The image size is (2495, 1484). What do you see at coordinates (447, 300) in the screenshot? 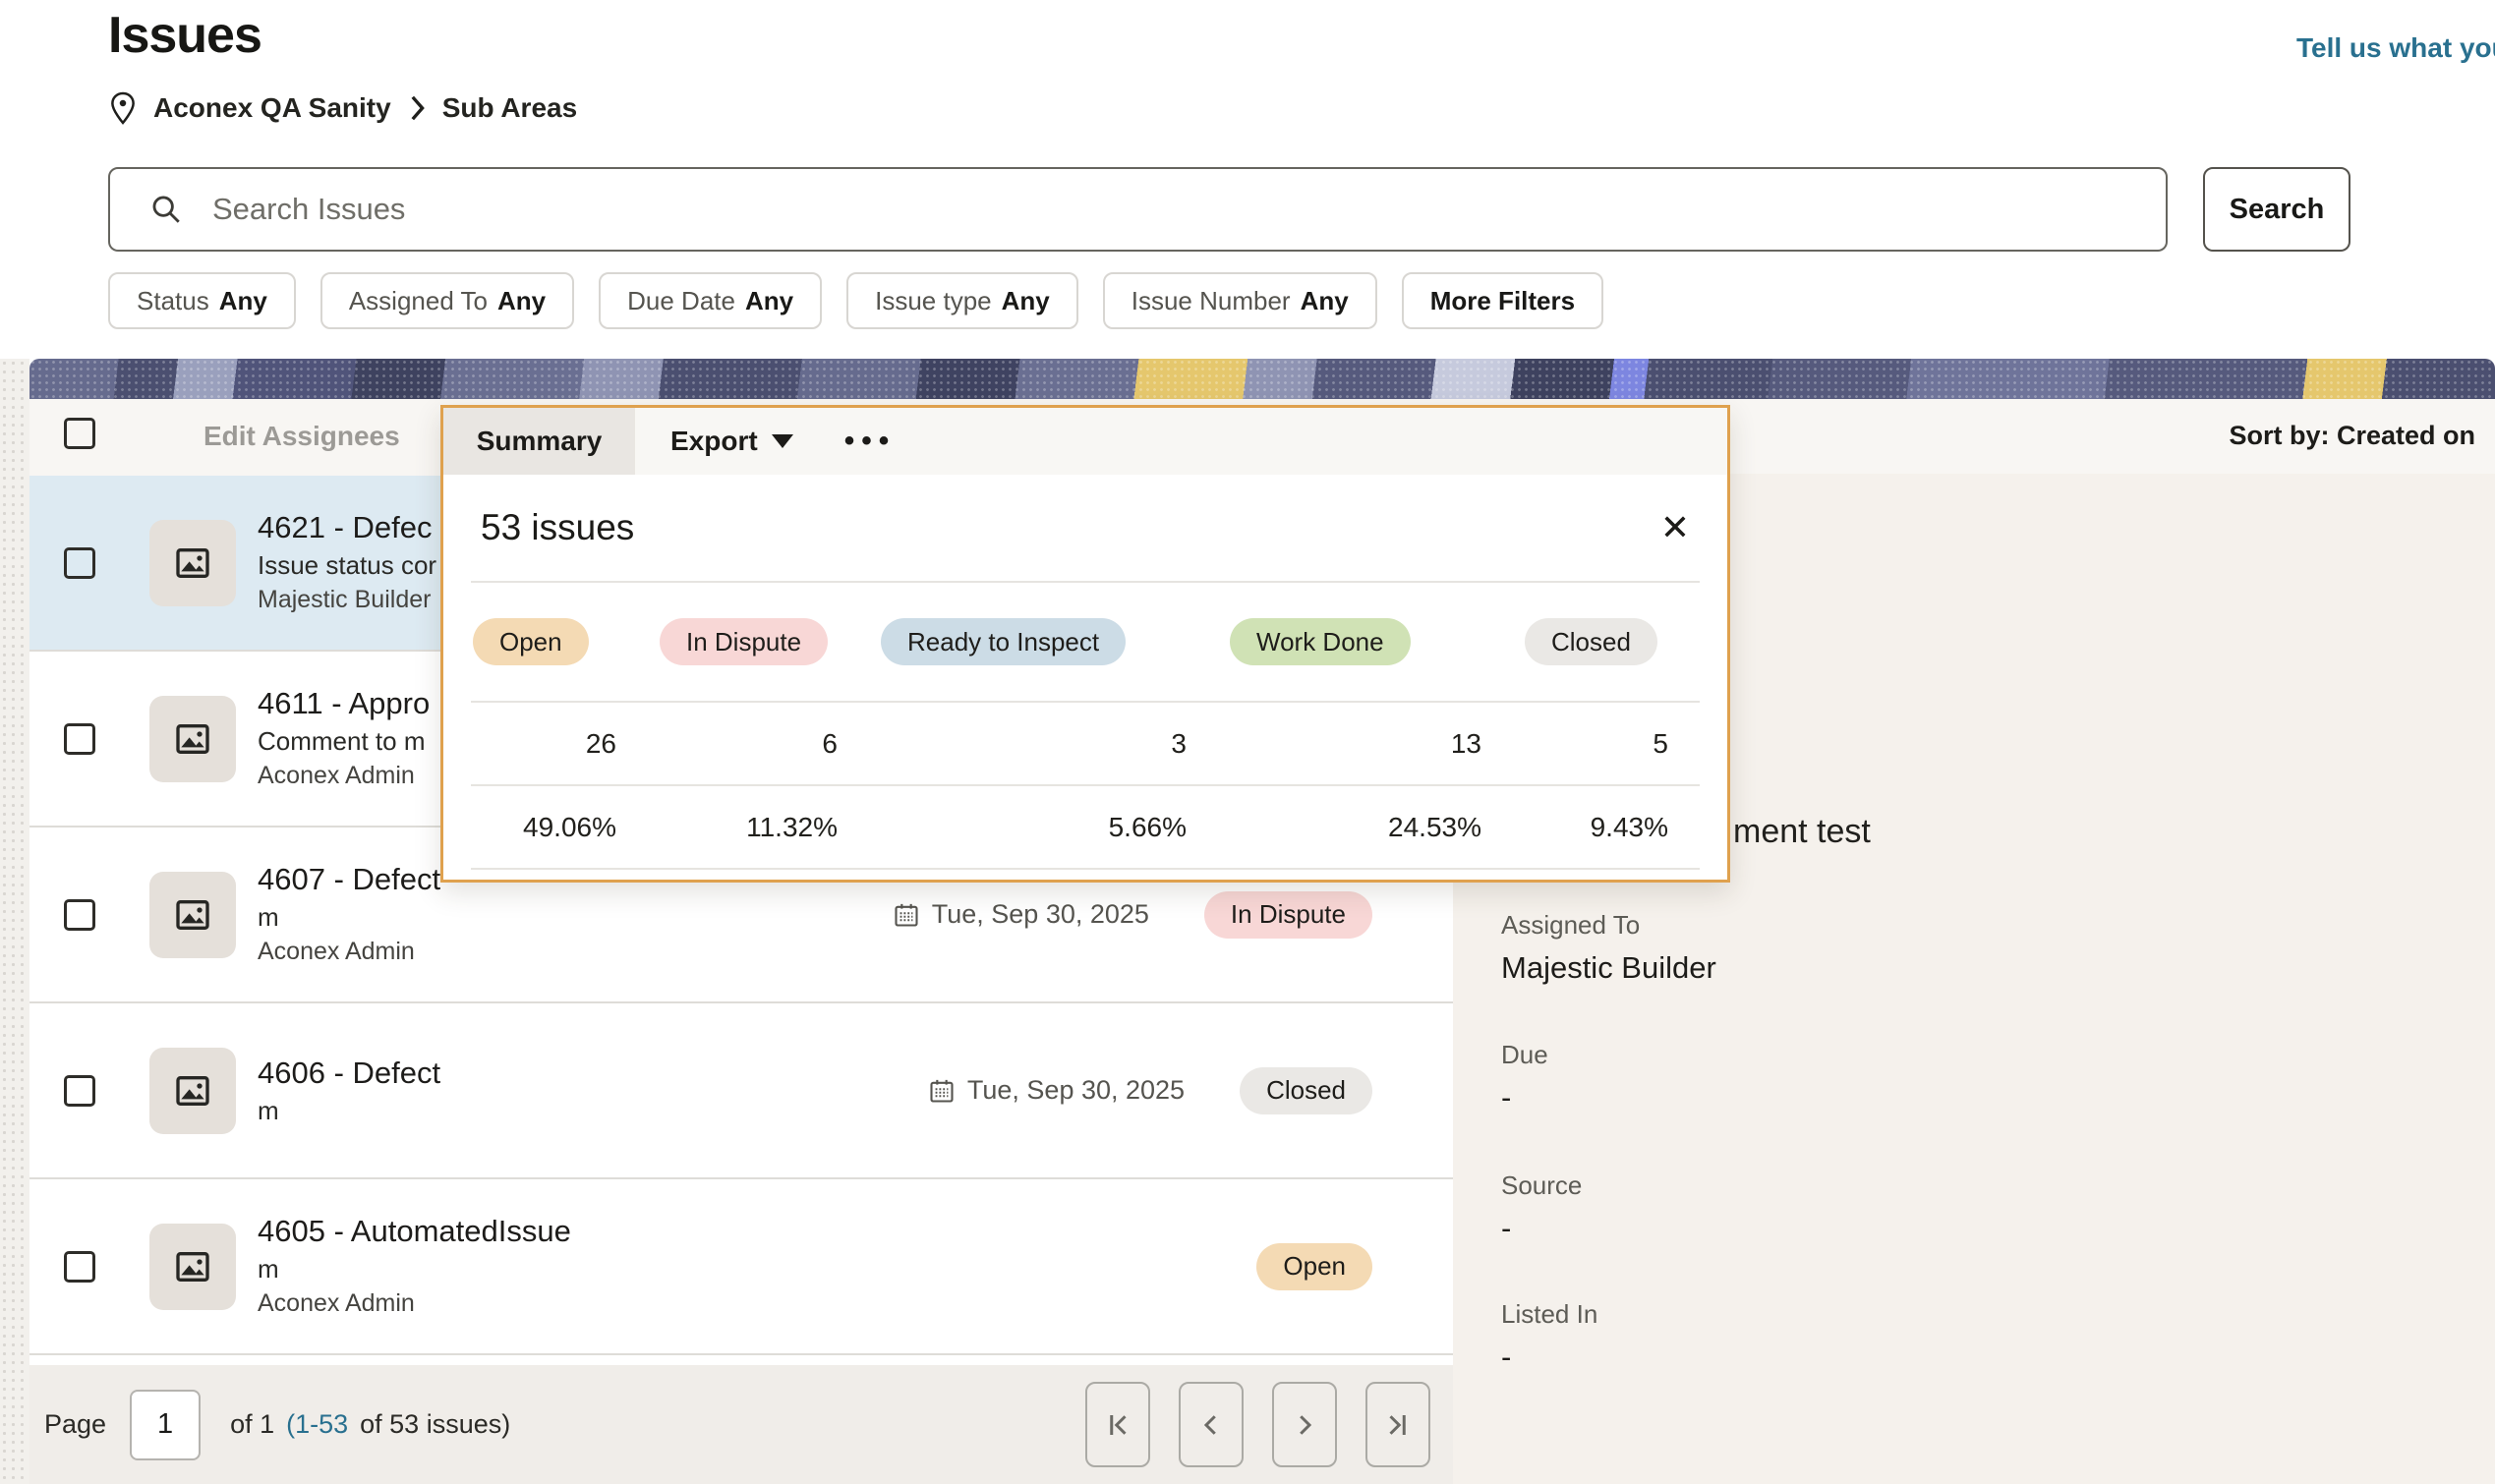
I see `filter-assigned-to: Assigned To Any` at bounding box center [447, 300].